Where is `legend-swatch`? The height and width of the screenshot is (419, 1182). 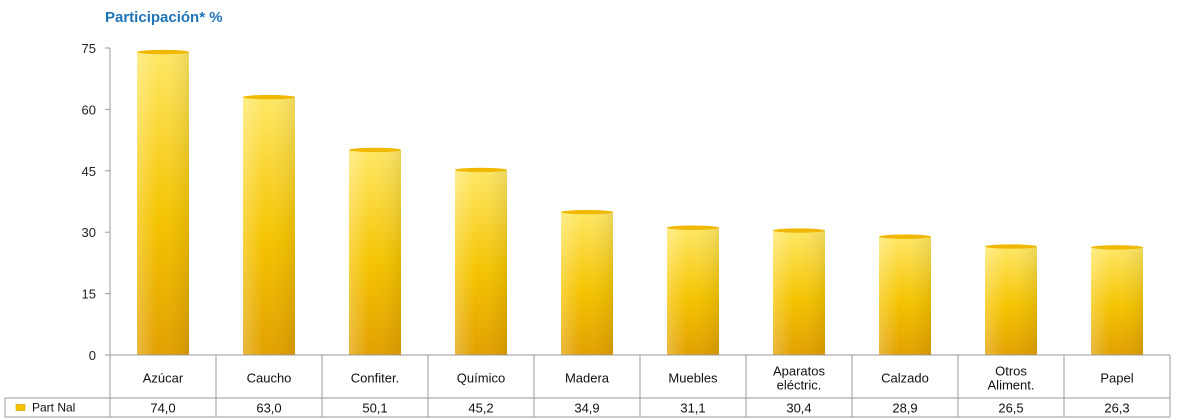
legend-swatch is located at coordinates (20, 407).